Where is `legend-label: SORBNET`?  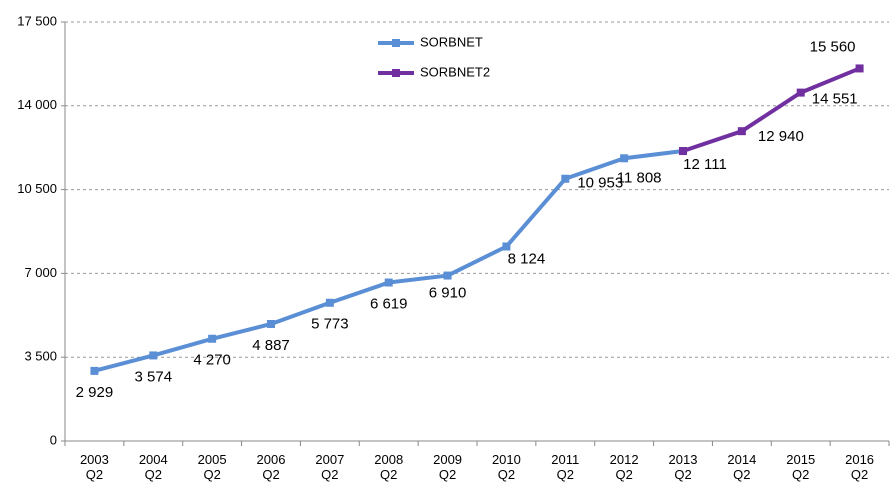 legend-label: SORBNET is located at coordinates (451, 41).